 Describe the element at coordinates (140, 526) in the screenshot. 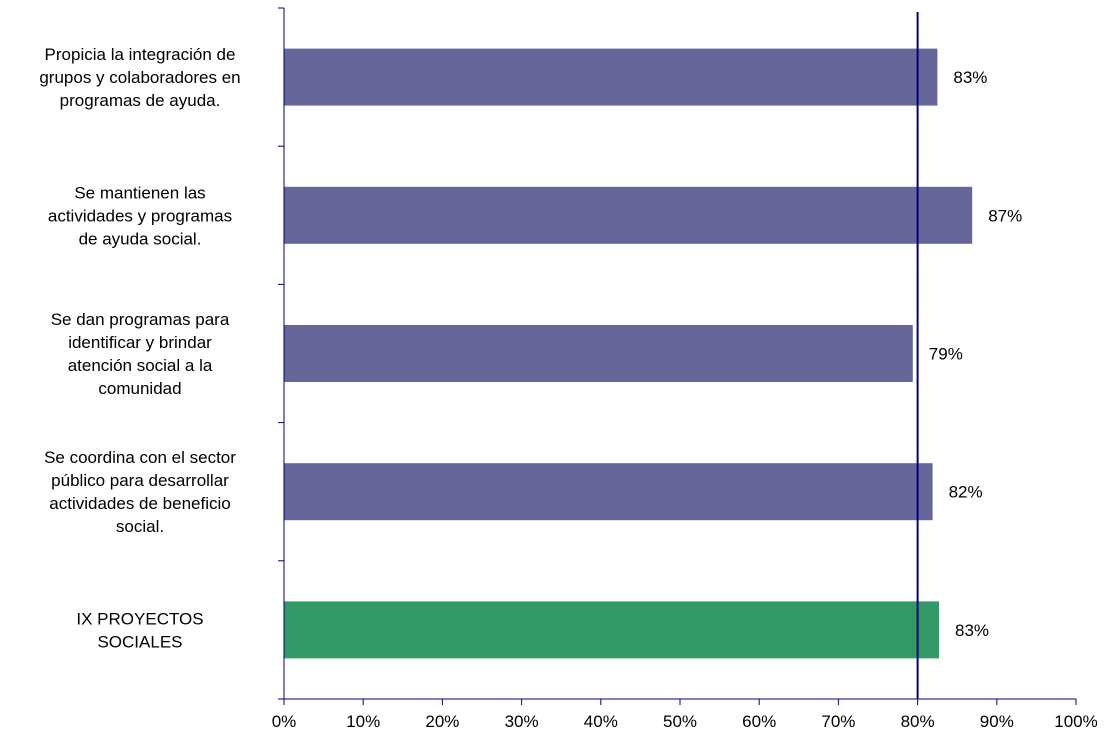

I see `category-label: social.` at that location.